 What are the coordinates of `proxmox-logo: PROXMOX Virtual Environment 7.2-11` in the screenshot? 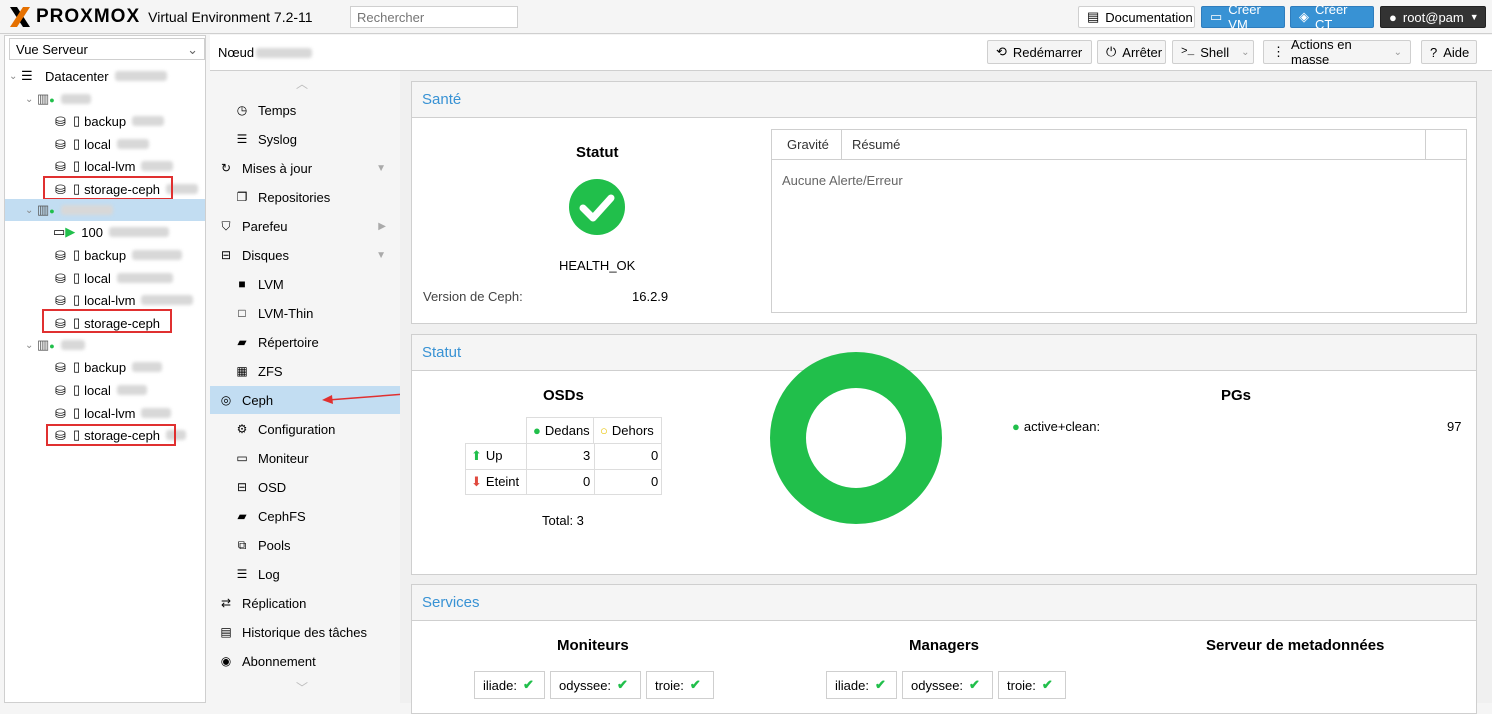 It's located at (160, 17).